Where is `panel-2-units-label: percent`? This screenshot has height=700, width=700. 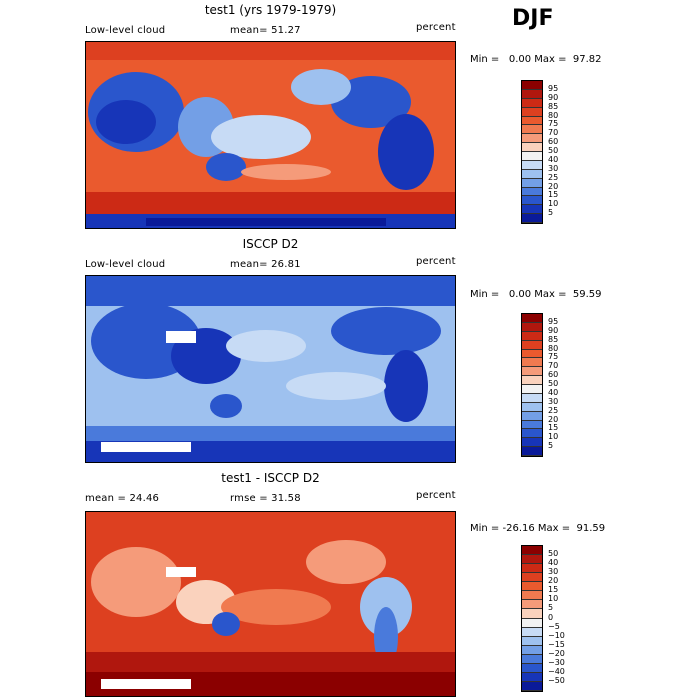
panel-2-units-label: percent is located at coordinates (436, 261).